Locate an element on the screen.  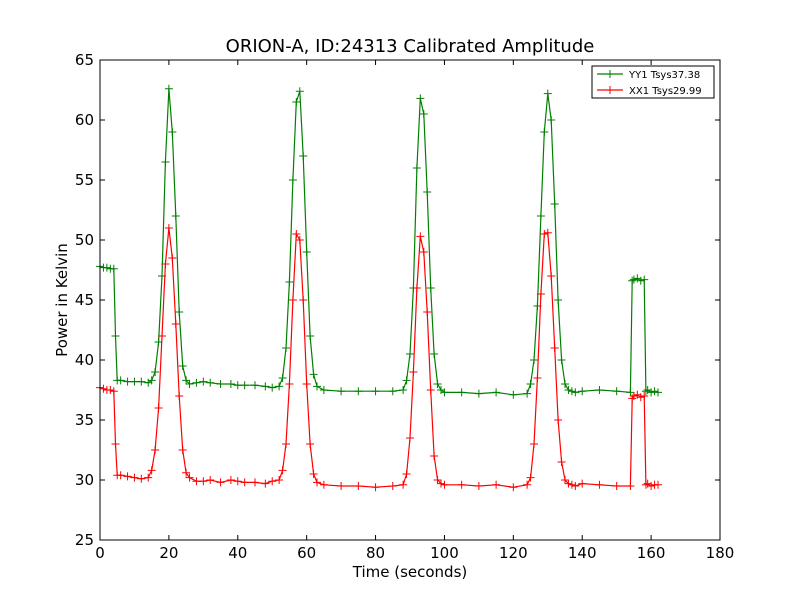
x-tick-label: 120 is located at coordinates (513, 553).